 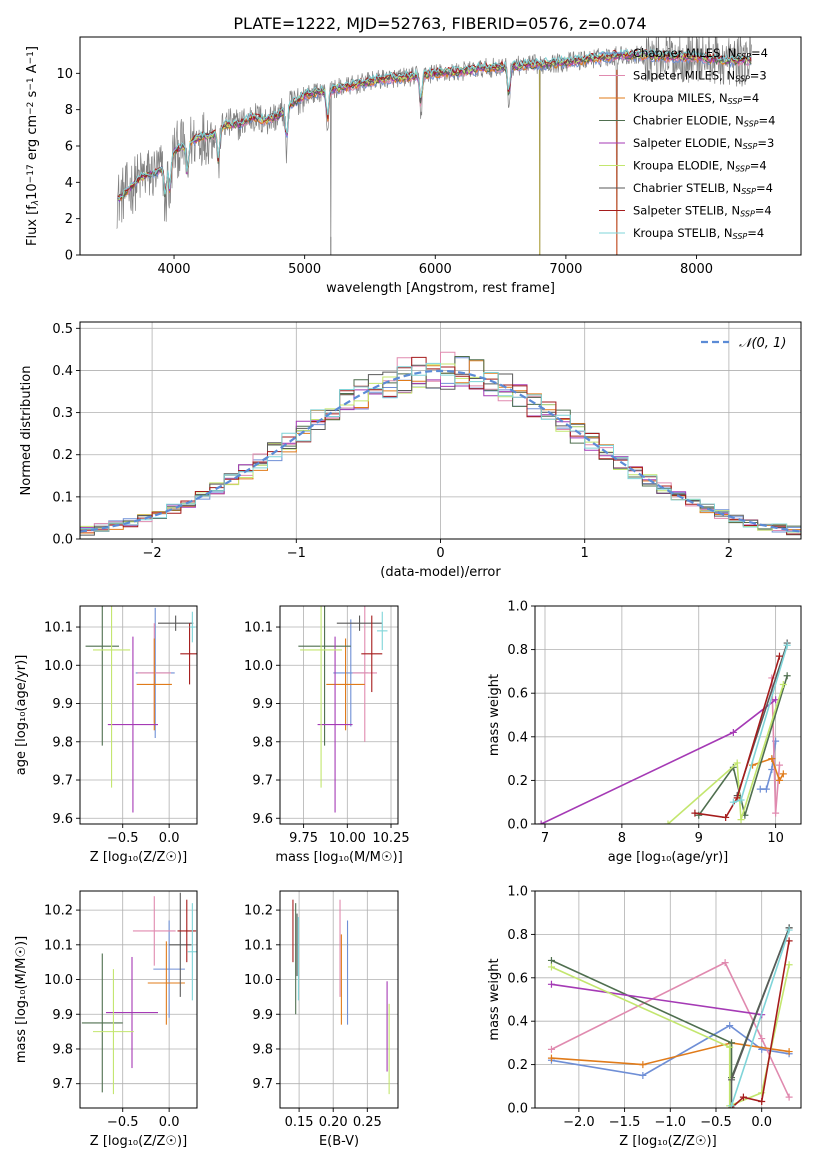 What do you see at coordinates (262, 819) in the screenshot?
I see `y-tick-label: 9.6` at bounding box center [262, 819].